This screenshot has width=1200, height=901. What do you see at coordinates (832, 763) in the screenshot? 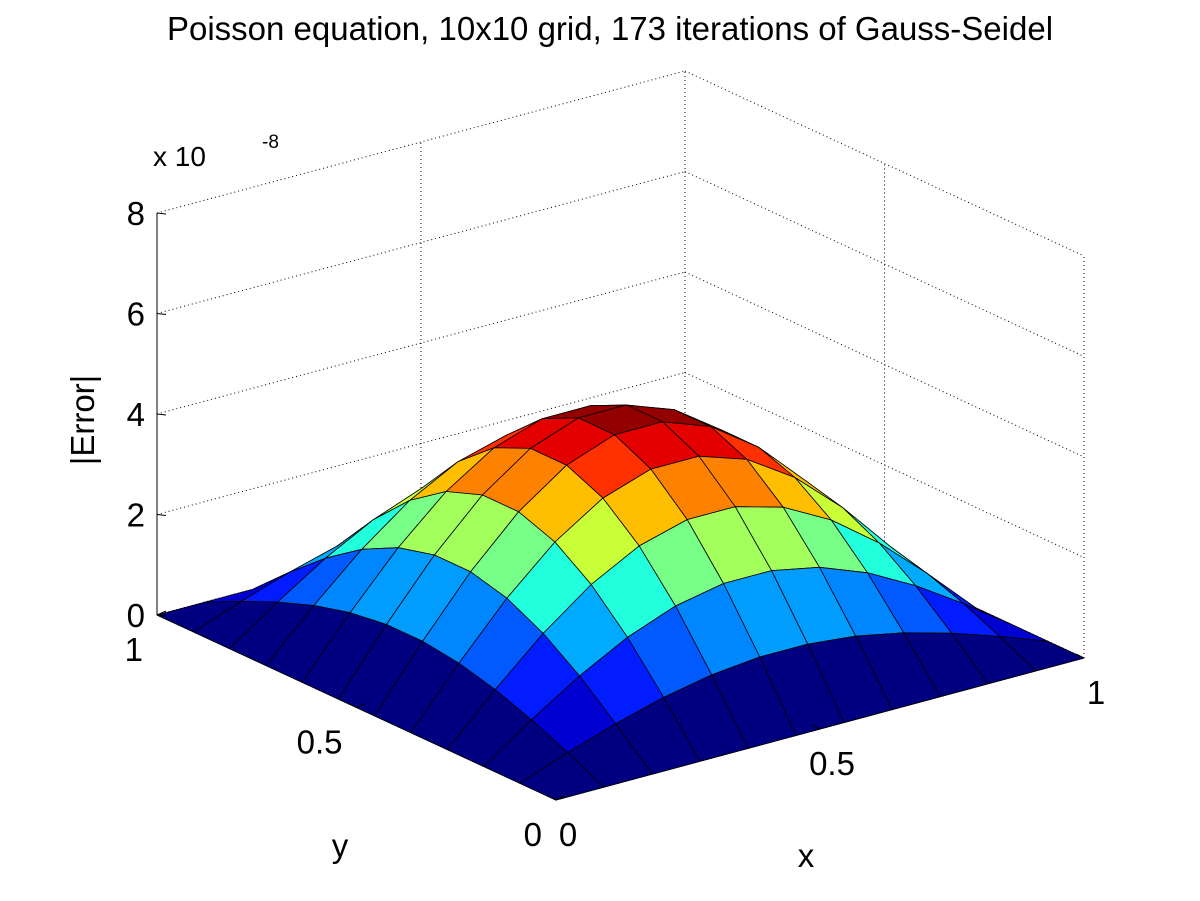
I see `x-tick-label-1: 0.5` at bounding box center [832, 763].